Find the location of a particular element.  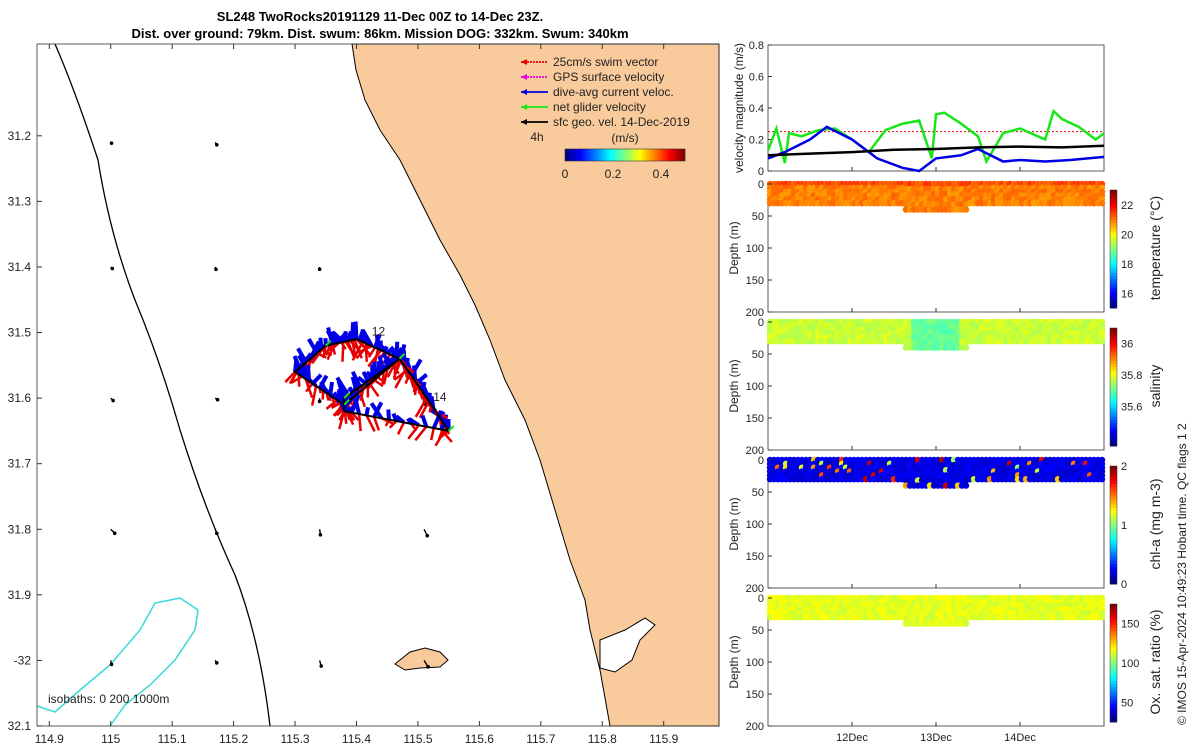

legend-label: sfc geo. vel. 14-Dec-2019 is located at coordinates (621, 122).